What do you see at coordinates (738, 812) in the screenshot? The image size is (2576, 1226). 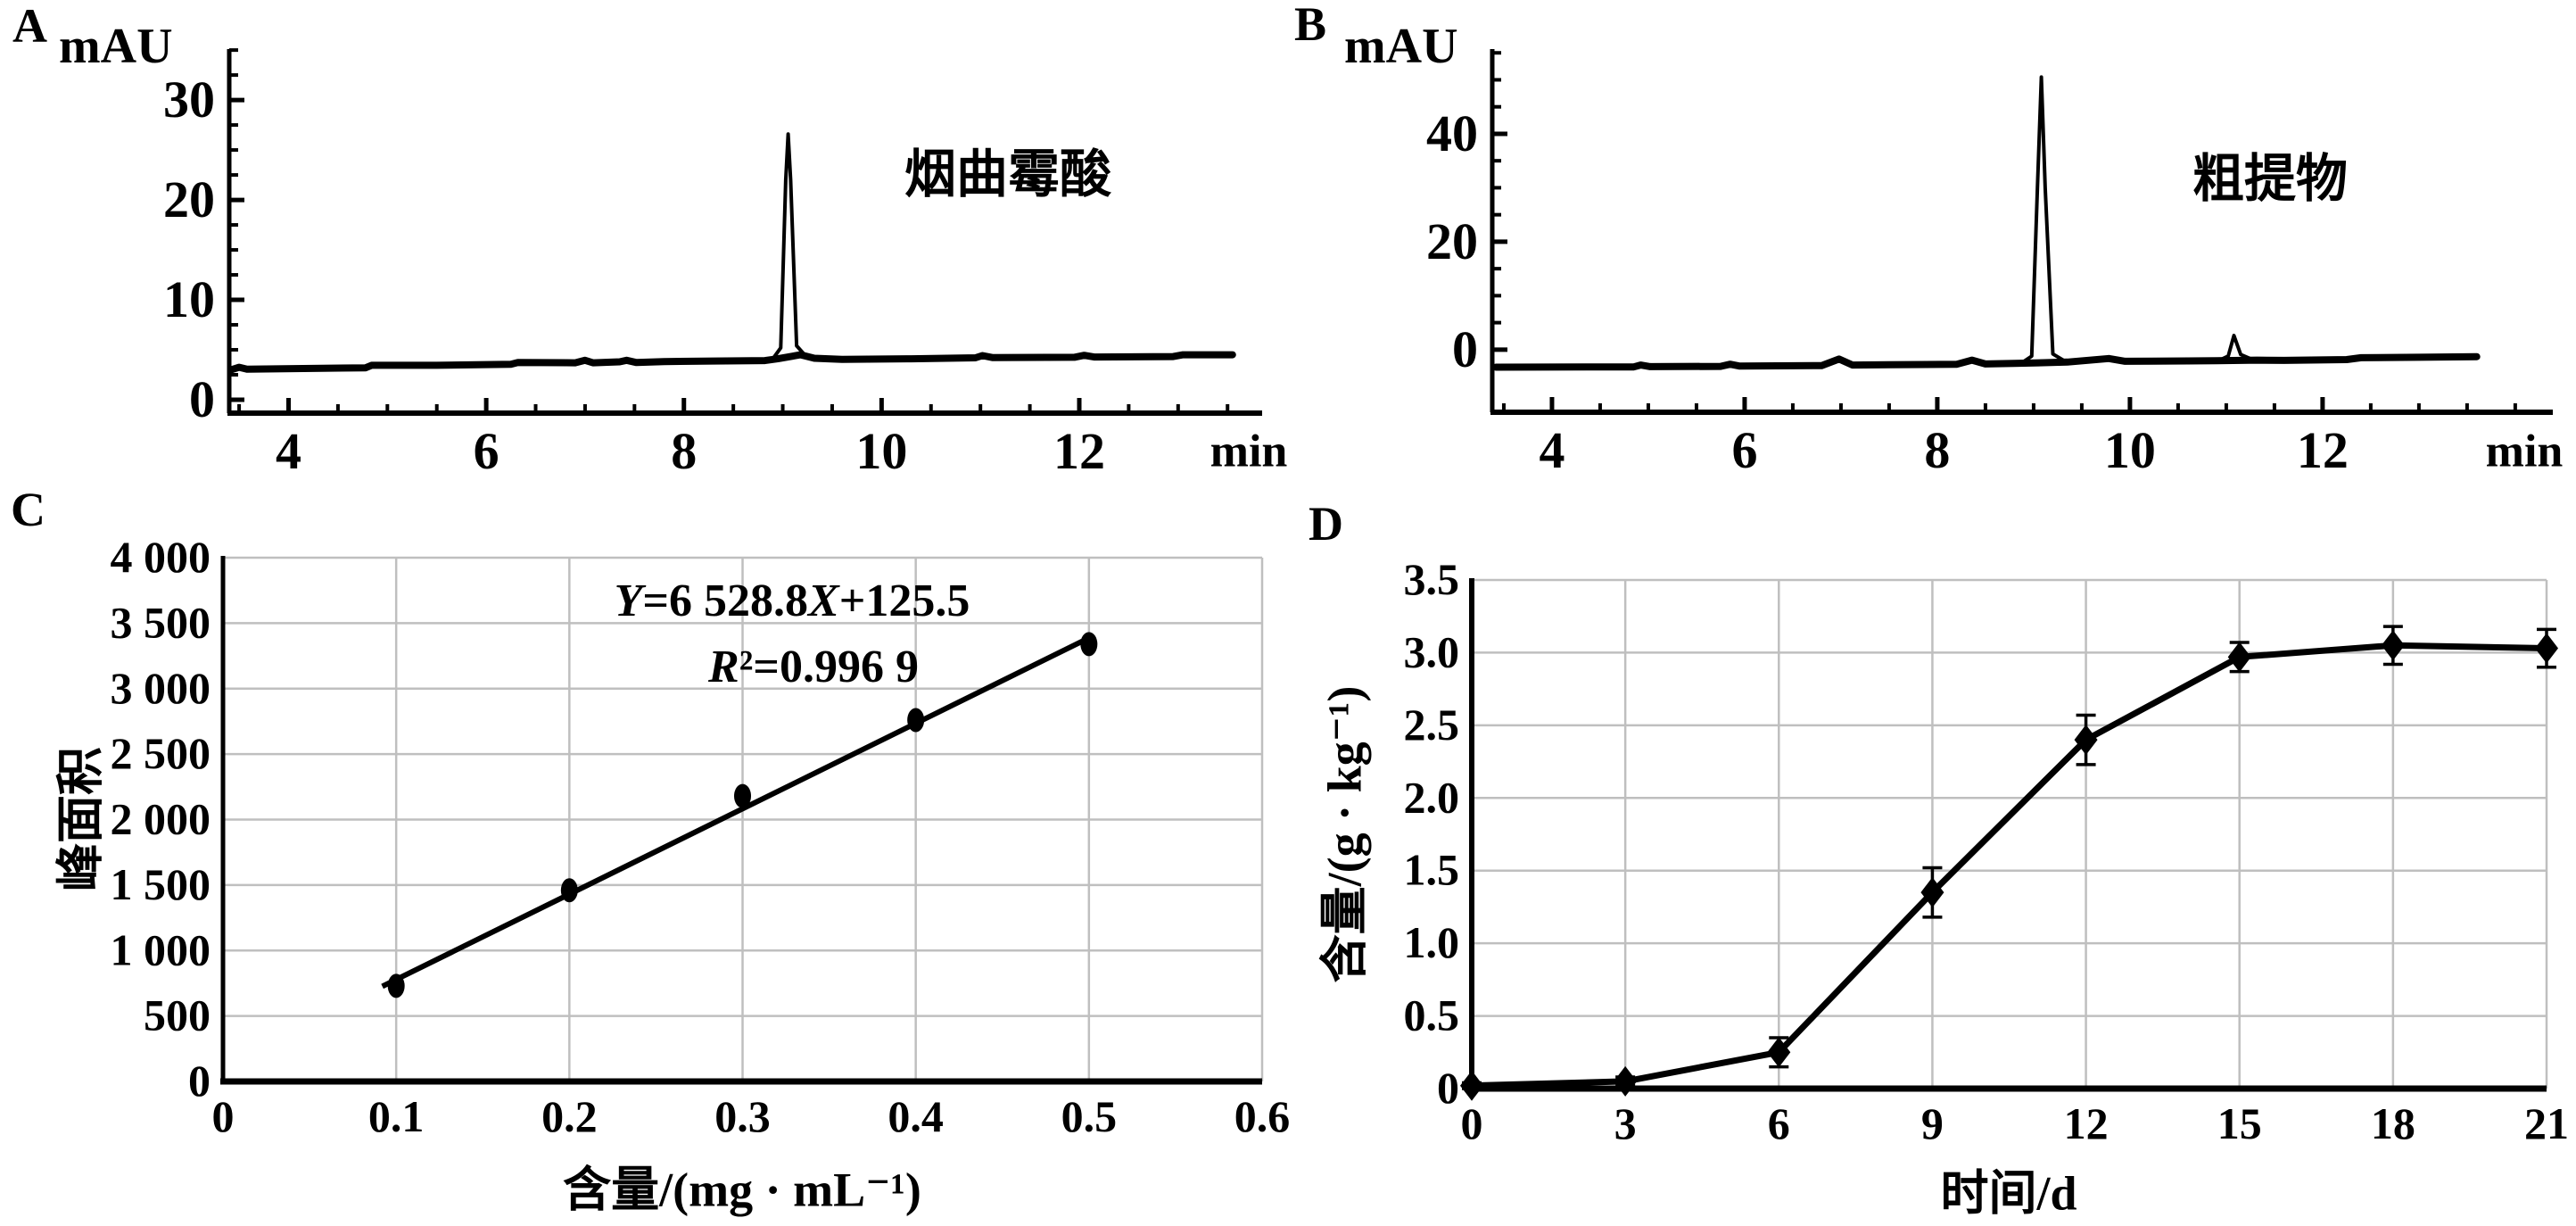 I see `fit-line` at bounding box center [738, 812].